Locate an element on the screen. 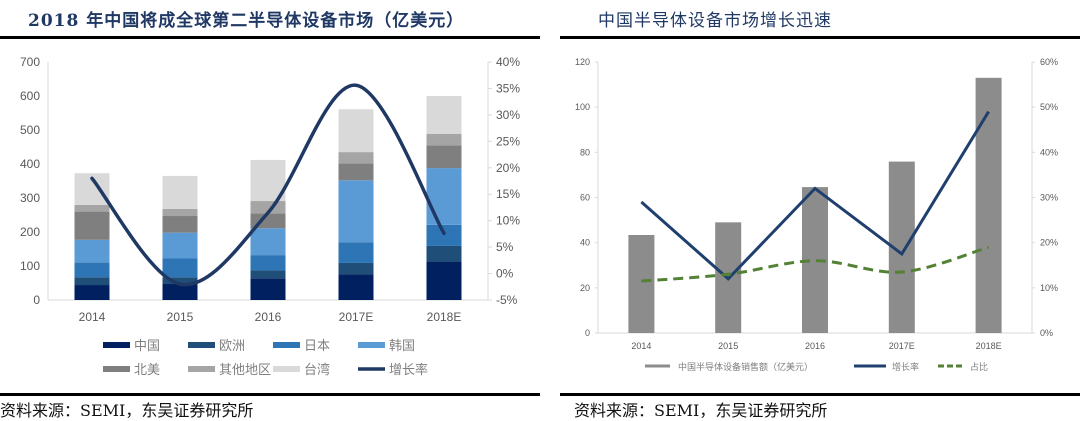 The image size is (1080, 421). y-tick-label: 700 is located at coordinates (30, 62).